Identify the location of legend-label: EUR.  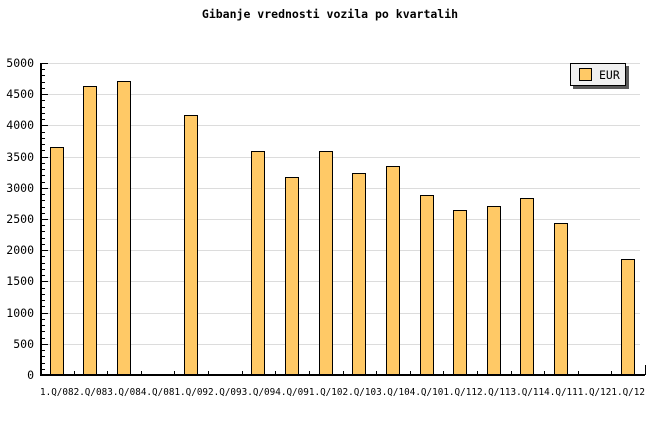
(609, 74).